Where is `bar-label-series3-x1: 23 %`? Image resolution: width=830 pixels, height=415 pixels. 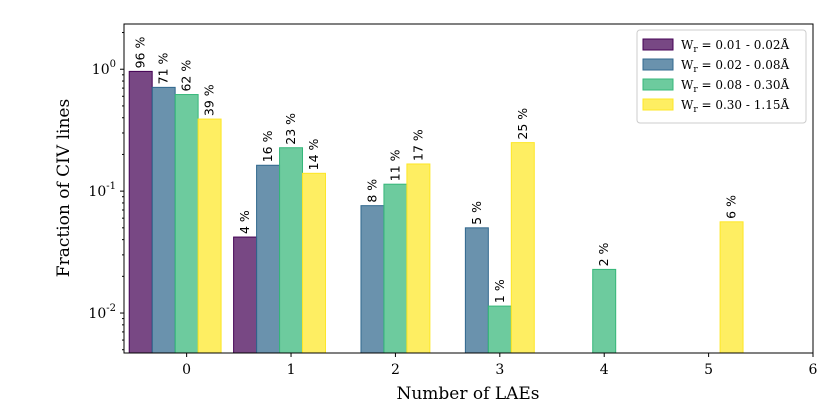 bar-label-series3-x1: 23 % is located at coordinates (290, 129).